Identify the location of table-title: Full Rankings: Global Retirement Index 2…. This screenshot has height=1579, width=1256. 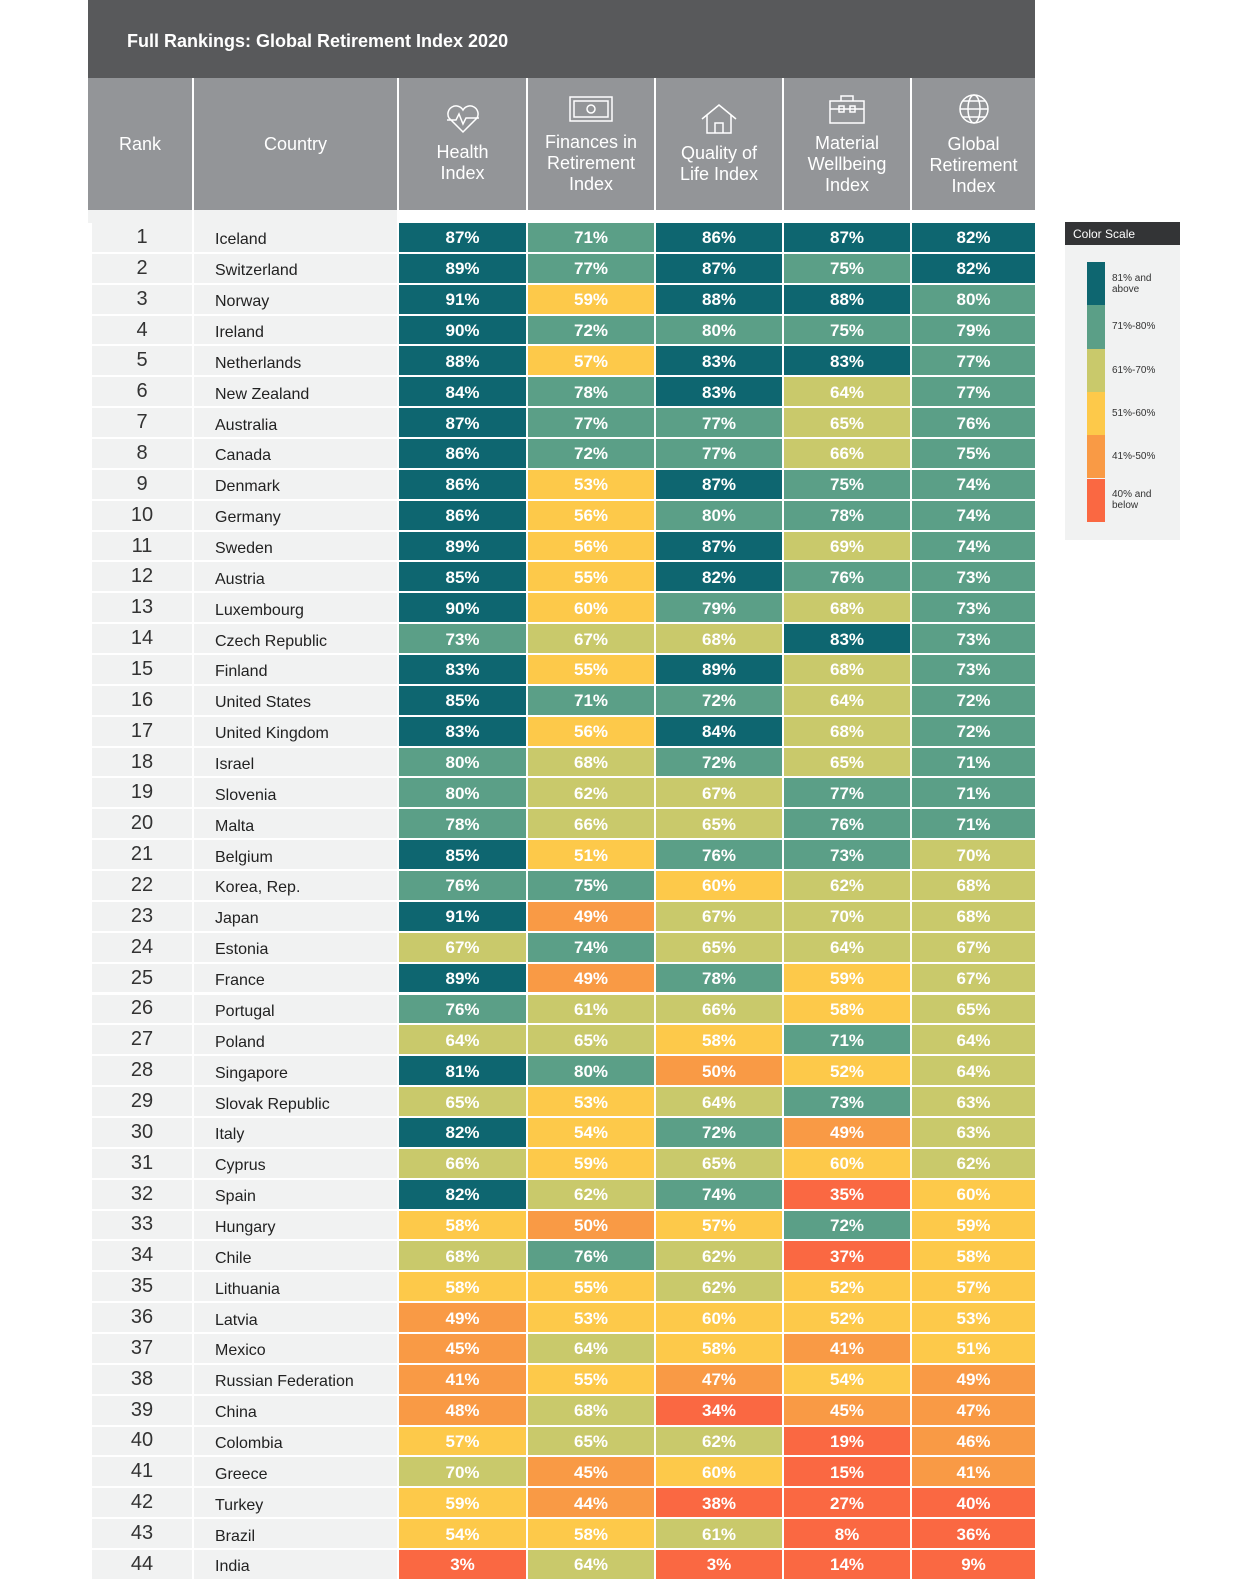
(561, 39).